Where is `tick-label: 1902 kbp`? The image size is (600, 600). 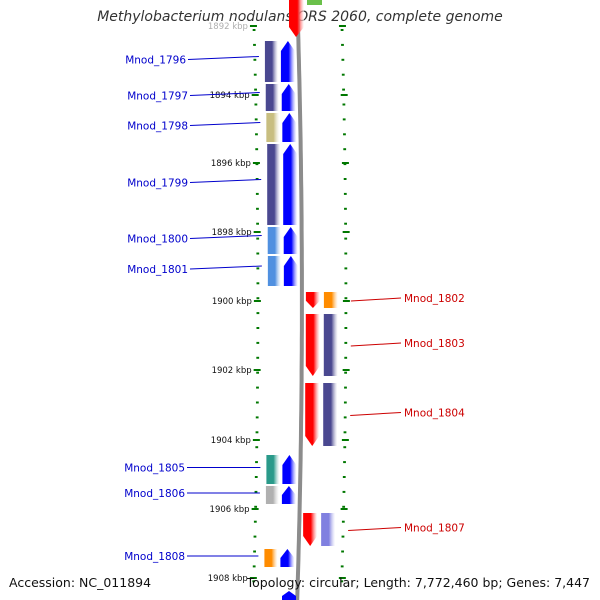
tick-label: 1902 kbp is located at coordinates (232, 371).